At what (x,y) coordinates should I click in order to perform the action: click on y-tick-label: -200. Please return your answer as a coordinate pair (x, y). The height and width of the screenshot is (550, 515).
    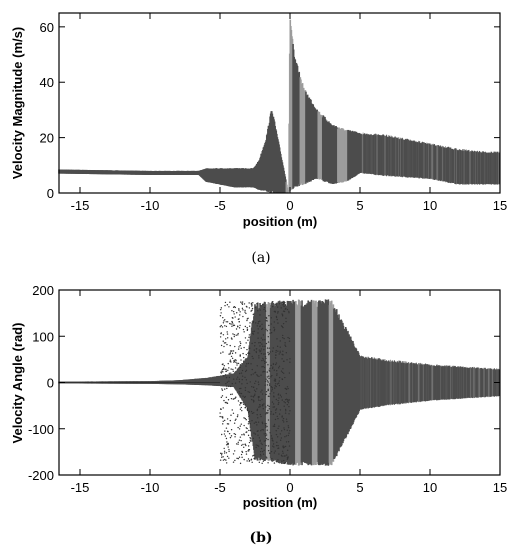
    Looking at the image, I should click on (41, 475).